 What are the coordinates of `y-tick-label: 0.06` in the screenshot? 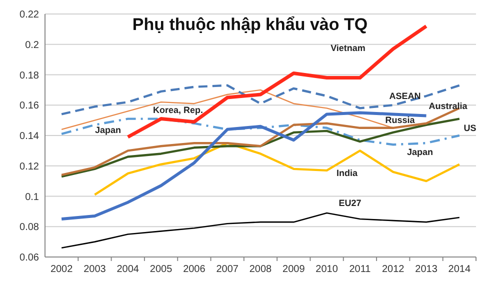 It's located at (30, 258).